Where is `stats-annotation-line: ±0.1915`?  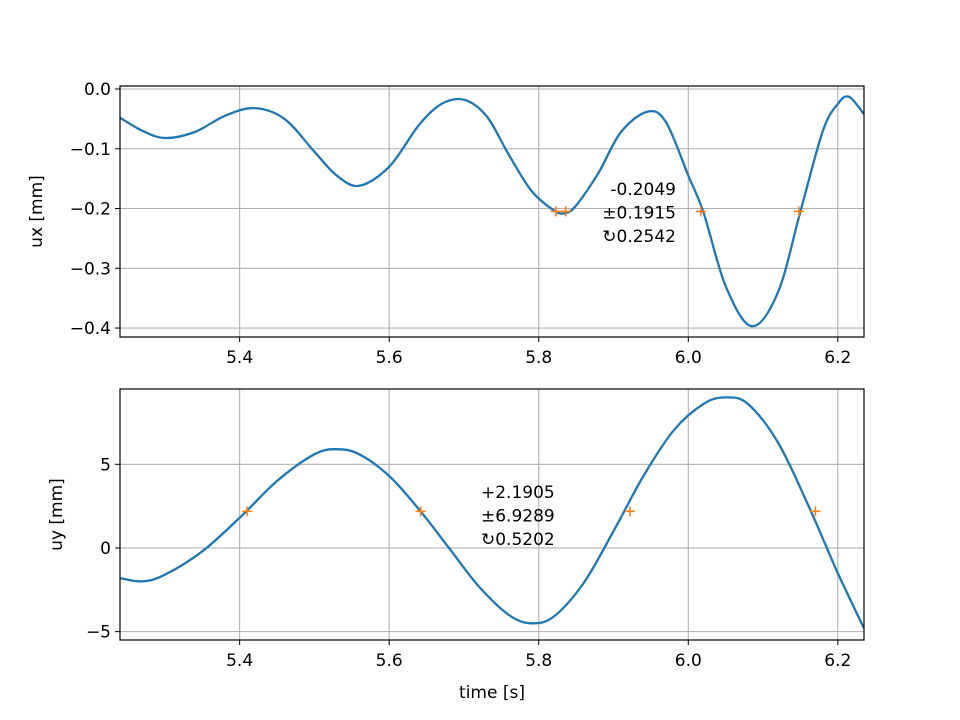 stats-annotation-line: ±0.1915 is located at coordinates (639, 214).